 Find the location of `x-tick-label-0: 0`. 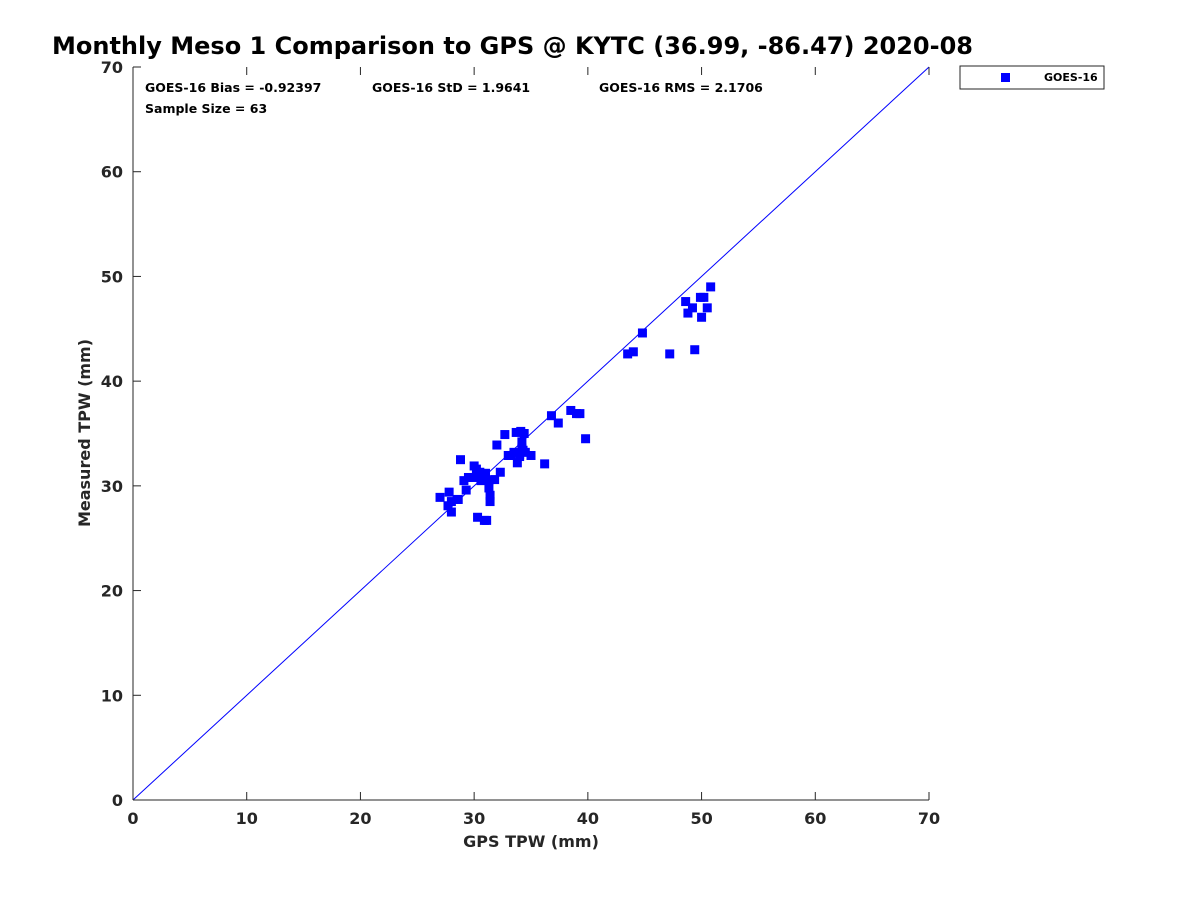

x-tick-label-0: 0 is located at coordinates (132, 818).